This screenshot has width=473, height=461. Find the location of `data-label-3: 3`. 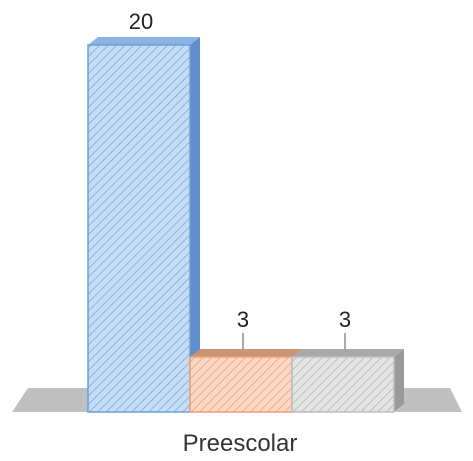

data-label-3: 3 is located at coordinates (345, 319).